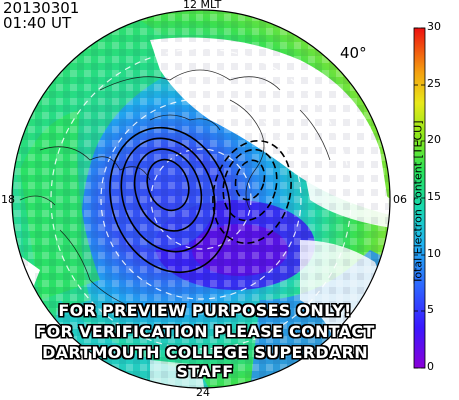 This screenshot has height=400, width=459. Describe the element at coordinates (430, 366) in the screenshot. I see `colorbar-tick-label: 0` at that location.